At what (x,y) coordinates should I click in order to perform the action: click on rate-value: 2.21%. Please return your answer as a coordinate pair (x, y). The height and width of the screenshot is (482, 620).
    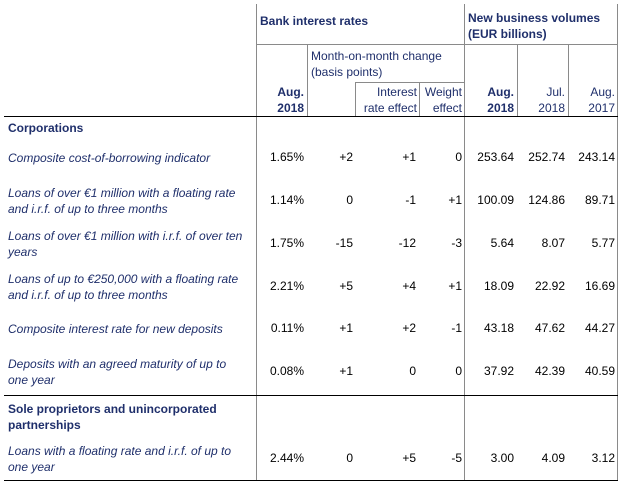
    Looking at the image, I should click on (286, 286).